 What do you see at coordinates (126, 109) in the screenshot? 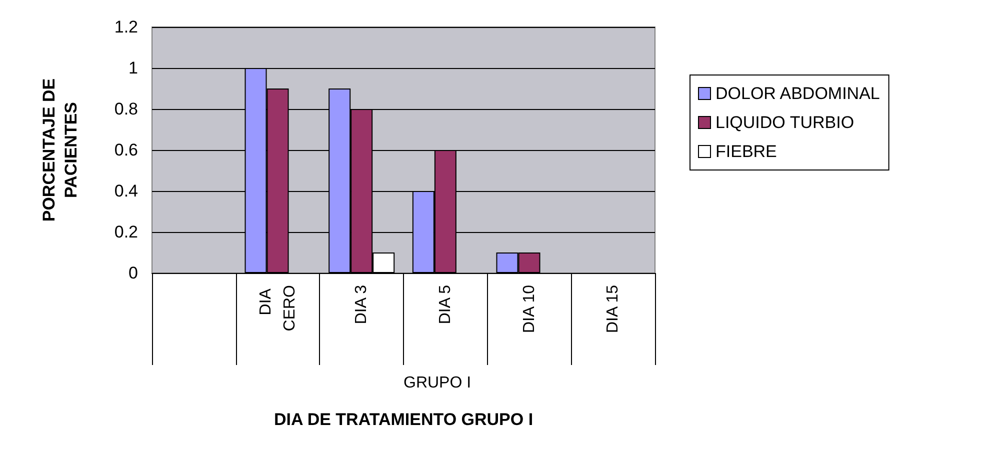
I see `y-tick-label: 0.8` at bounding box center [126, 109].